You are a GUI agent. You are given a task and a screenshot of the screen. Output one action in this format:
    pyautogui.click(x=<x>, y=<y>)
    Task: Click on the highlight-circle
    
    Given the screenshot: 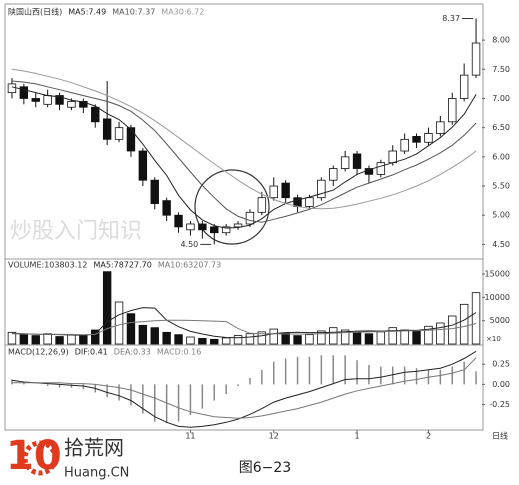 What is the action you would take?
    pyautogui.click(x=232, y=207)
    